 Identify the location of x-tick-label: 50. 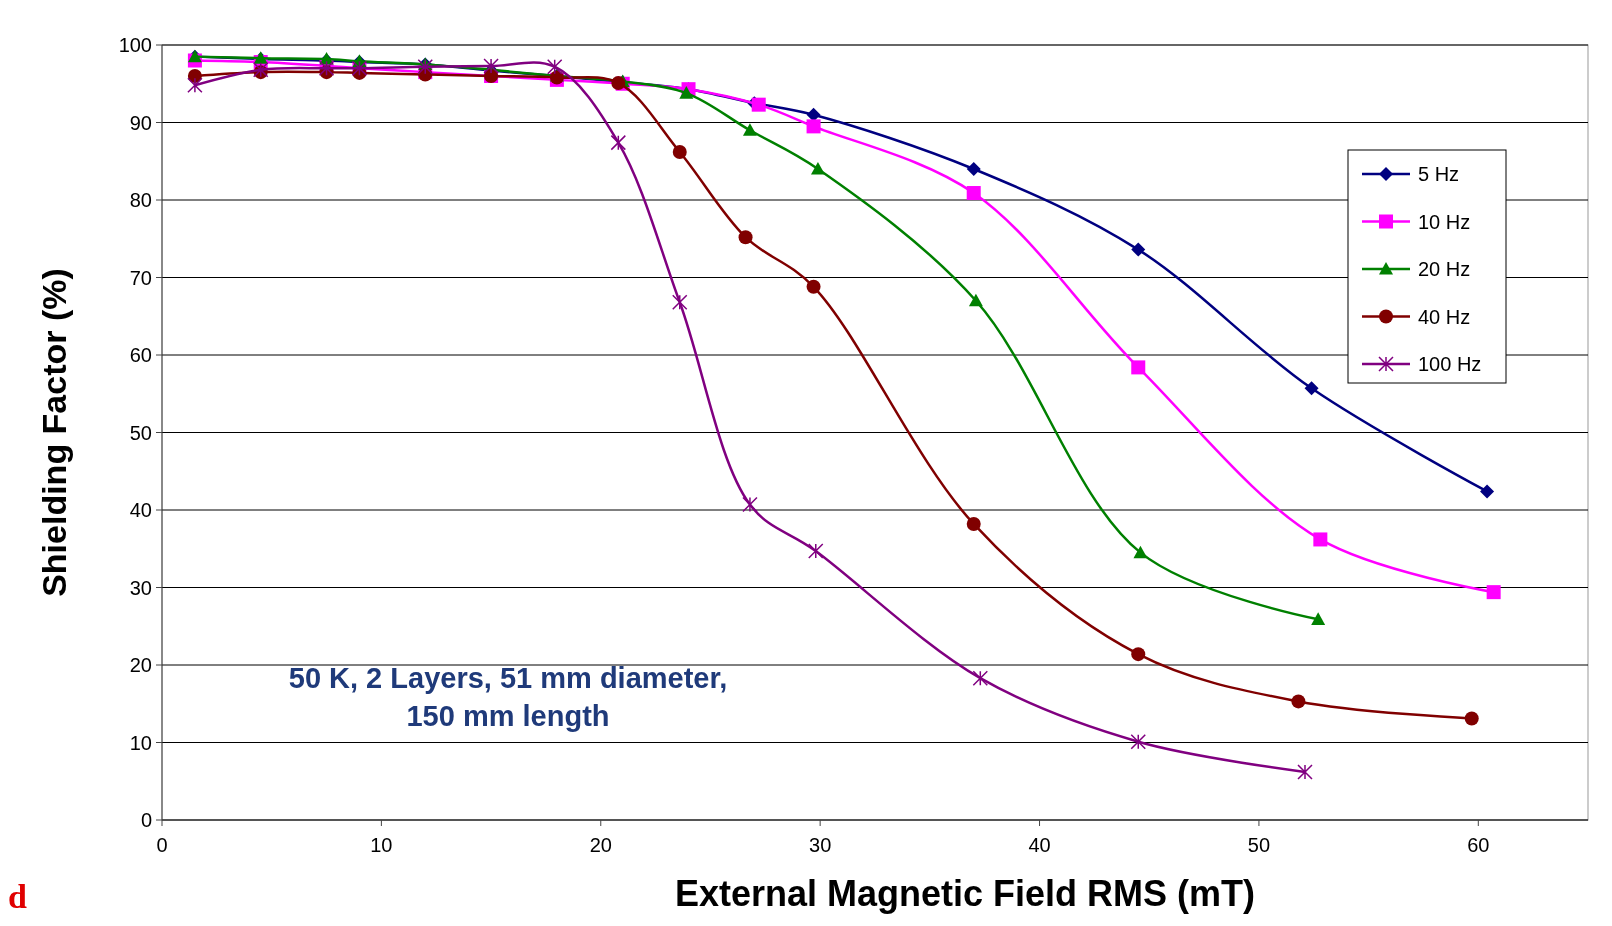
(1259, 845).